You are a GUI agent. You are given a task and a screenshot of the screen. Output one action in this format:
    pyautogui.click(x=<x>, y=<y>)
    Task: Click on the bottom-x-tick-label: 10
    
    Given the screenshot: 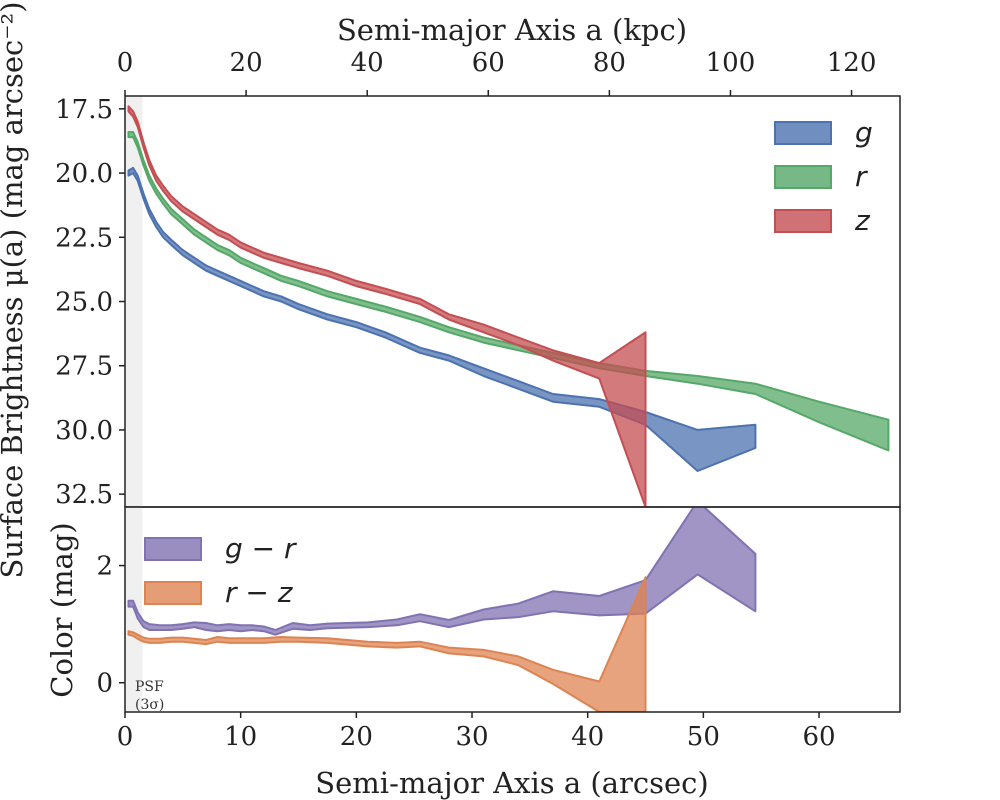 What is the action you would take?
    pyautogui.click(x=240, y=737)
    